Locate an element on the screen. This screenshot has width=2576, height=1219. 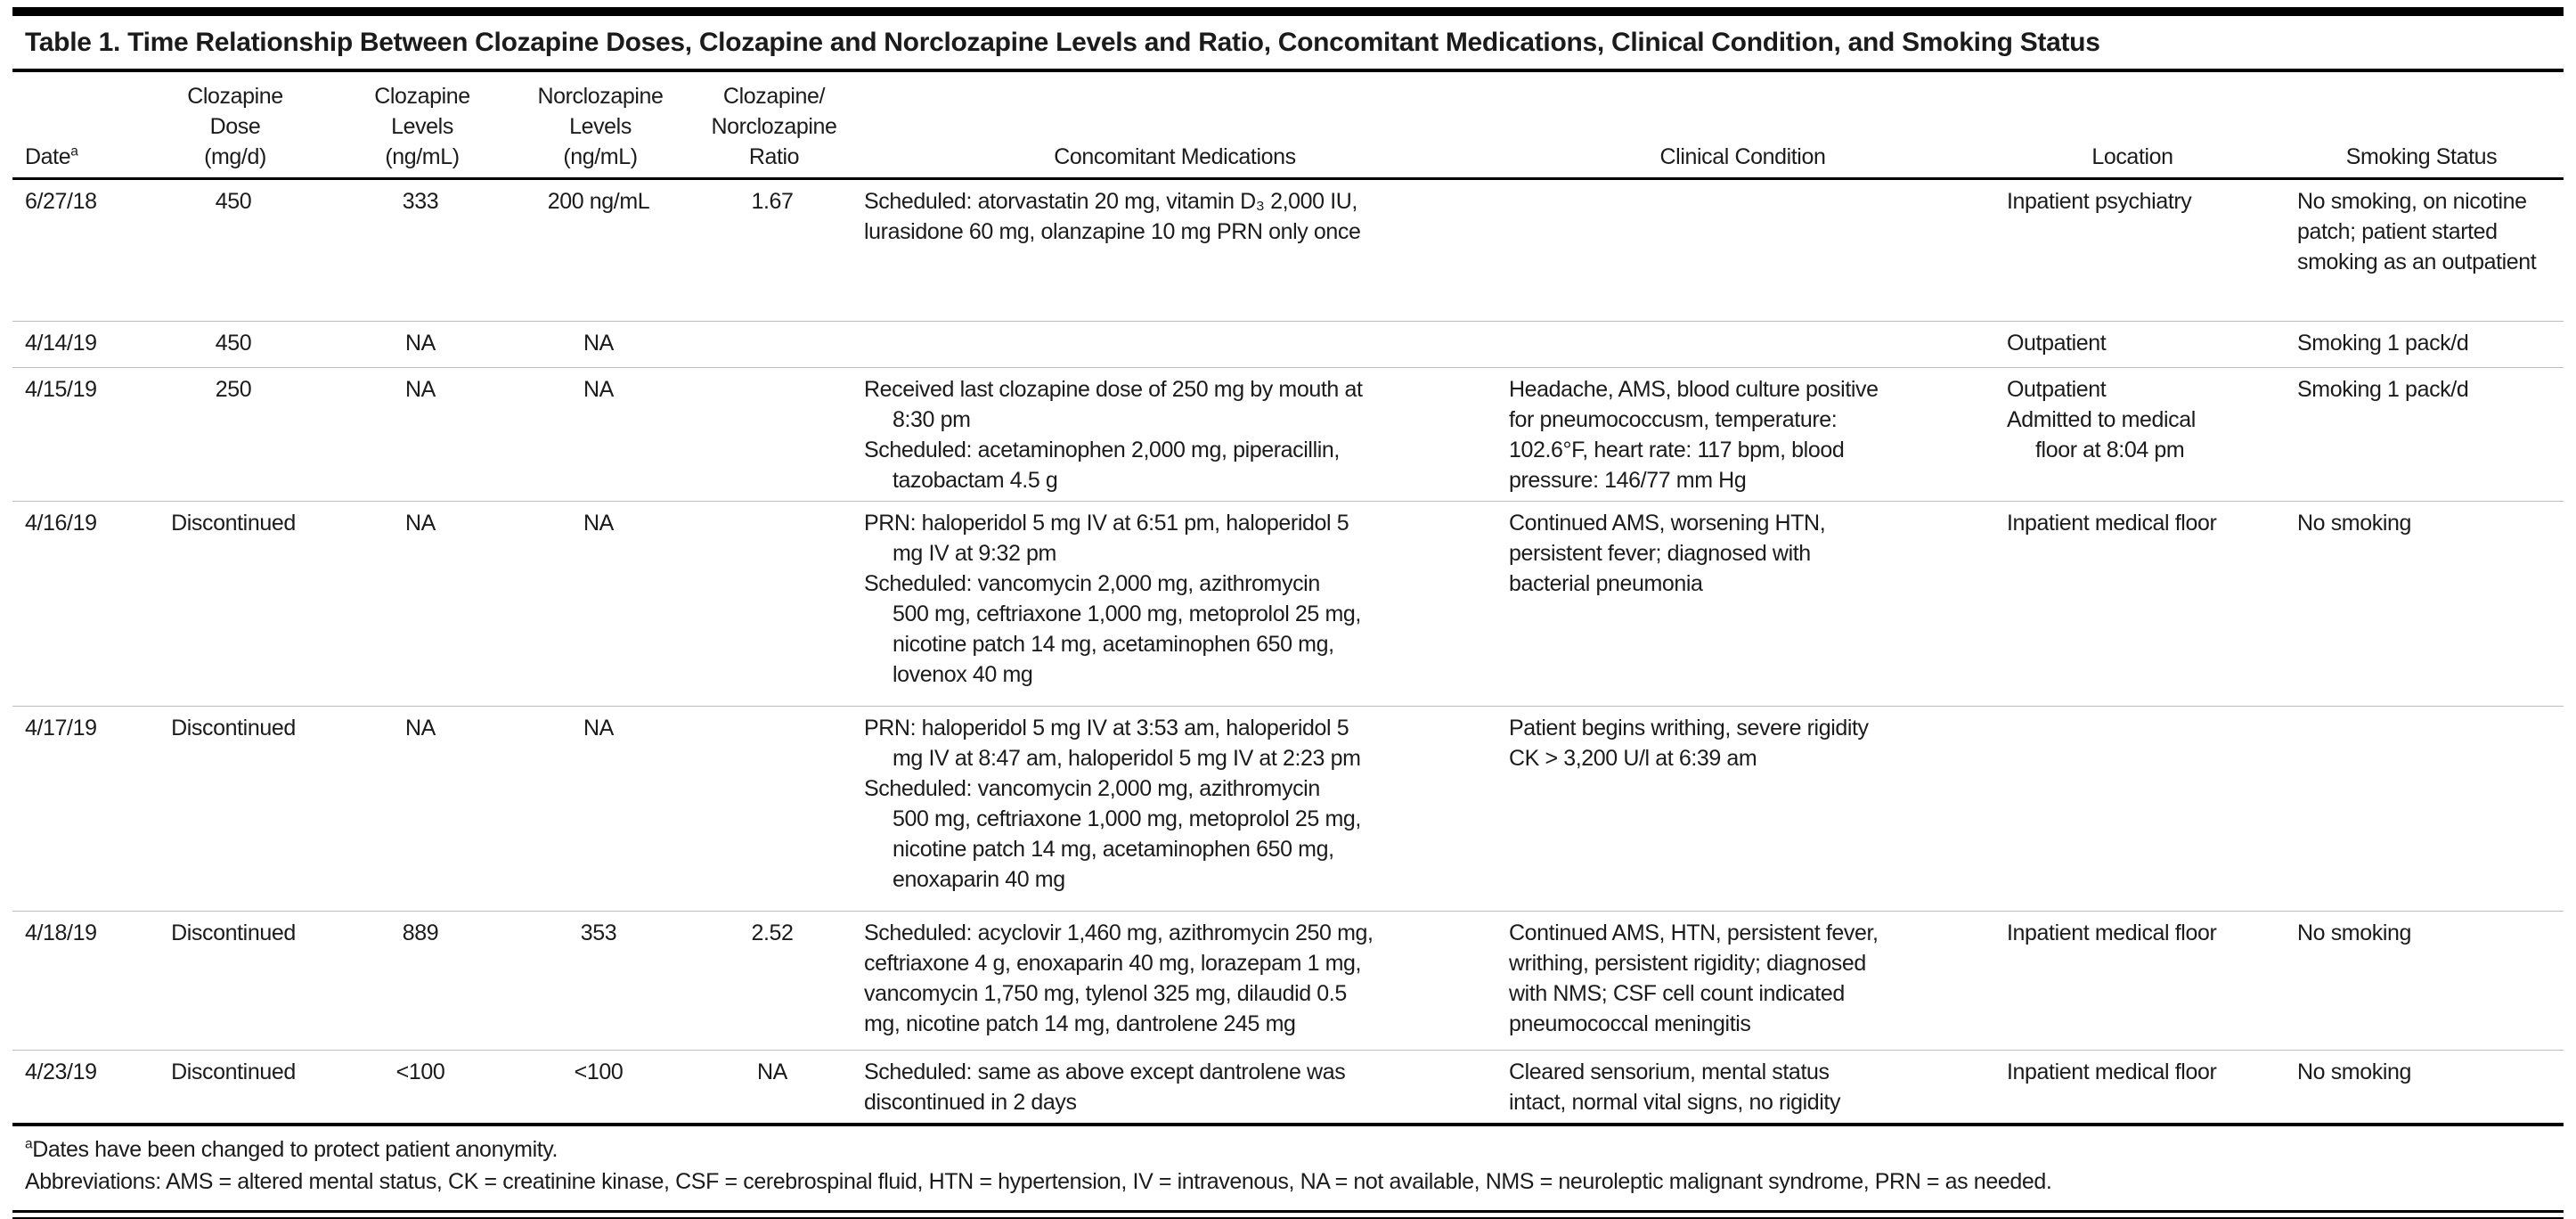
top-rule is located at coordinates (1288, 12).